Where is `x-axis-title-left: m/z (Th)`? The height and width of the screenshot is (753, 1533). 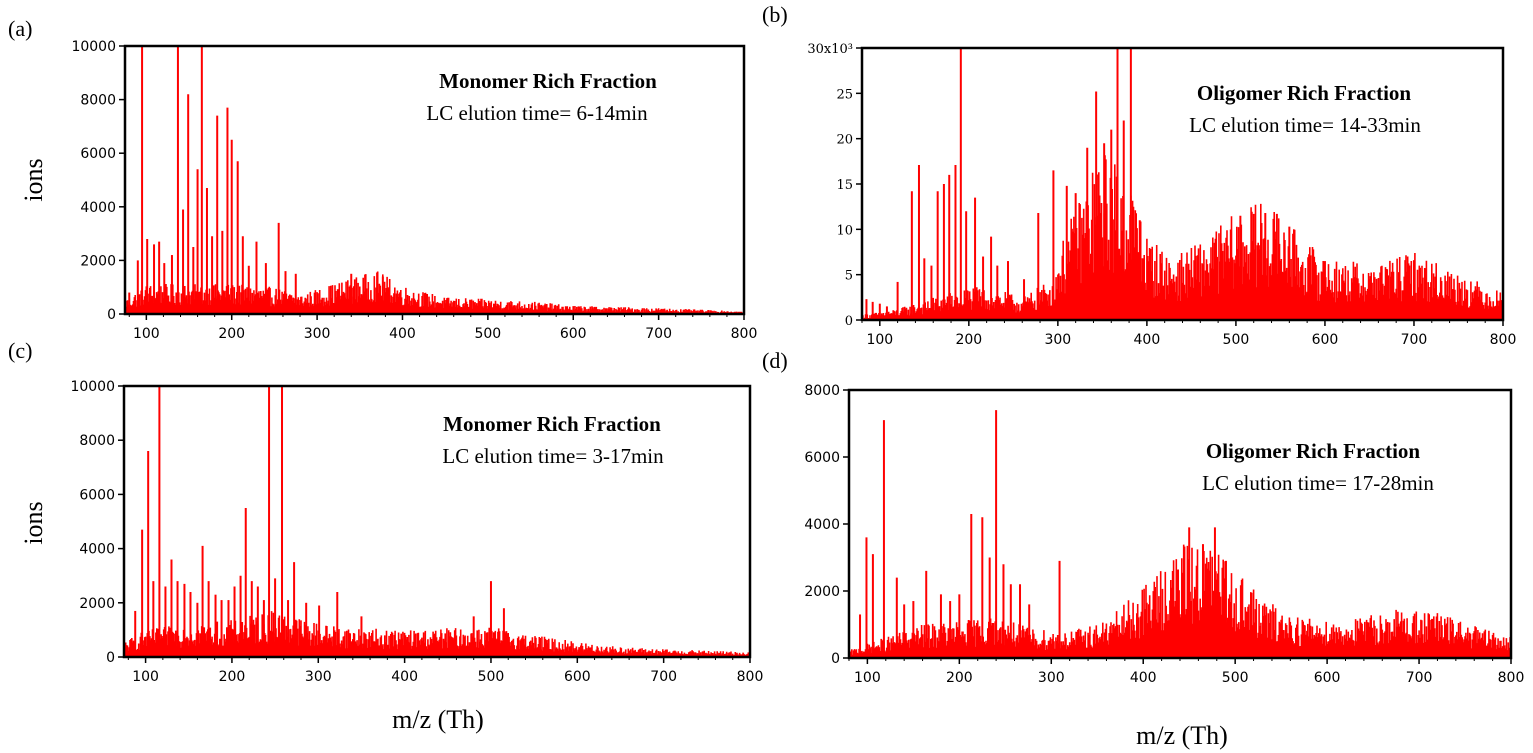 x-axis-title-left: m/z (Th) is located at coordinates (438, 719).